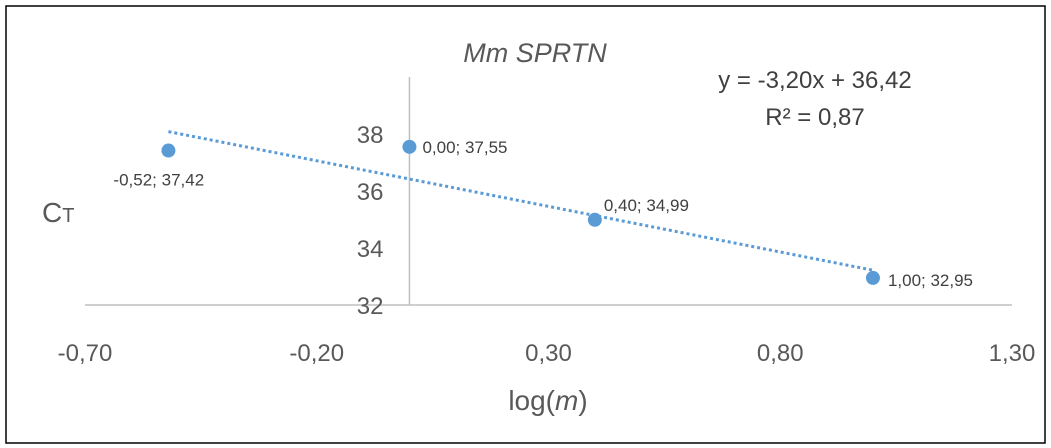 This screenshot has width=1051, height=448. Describe the element at coordinates (85, 353) in the screenshot. I see `x-tick-label: -0,70` at that location.